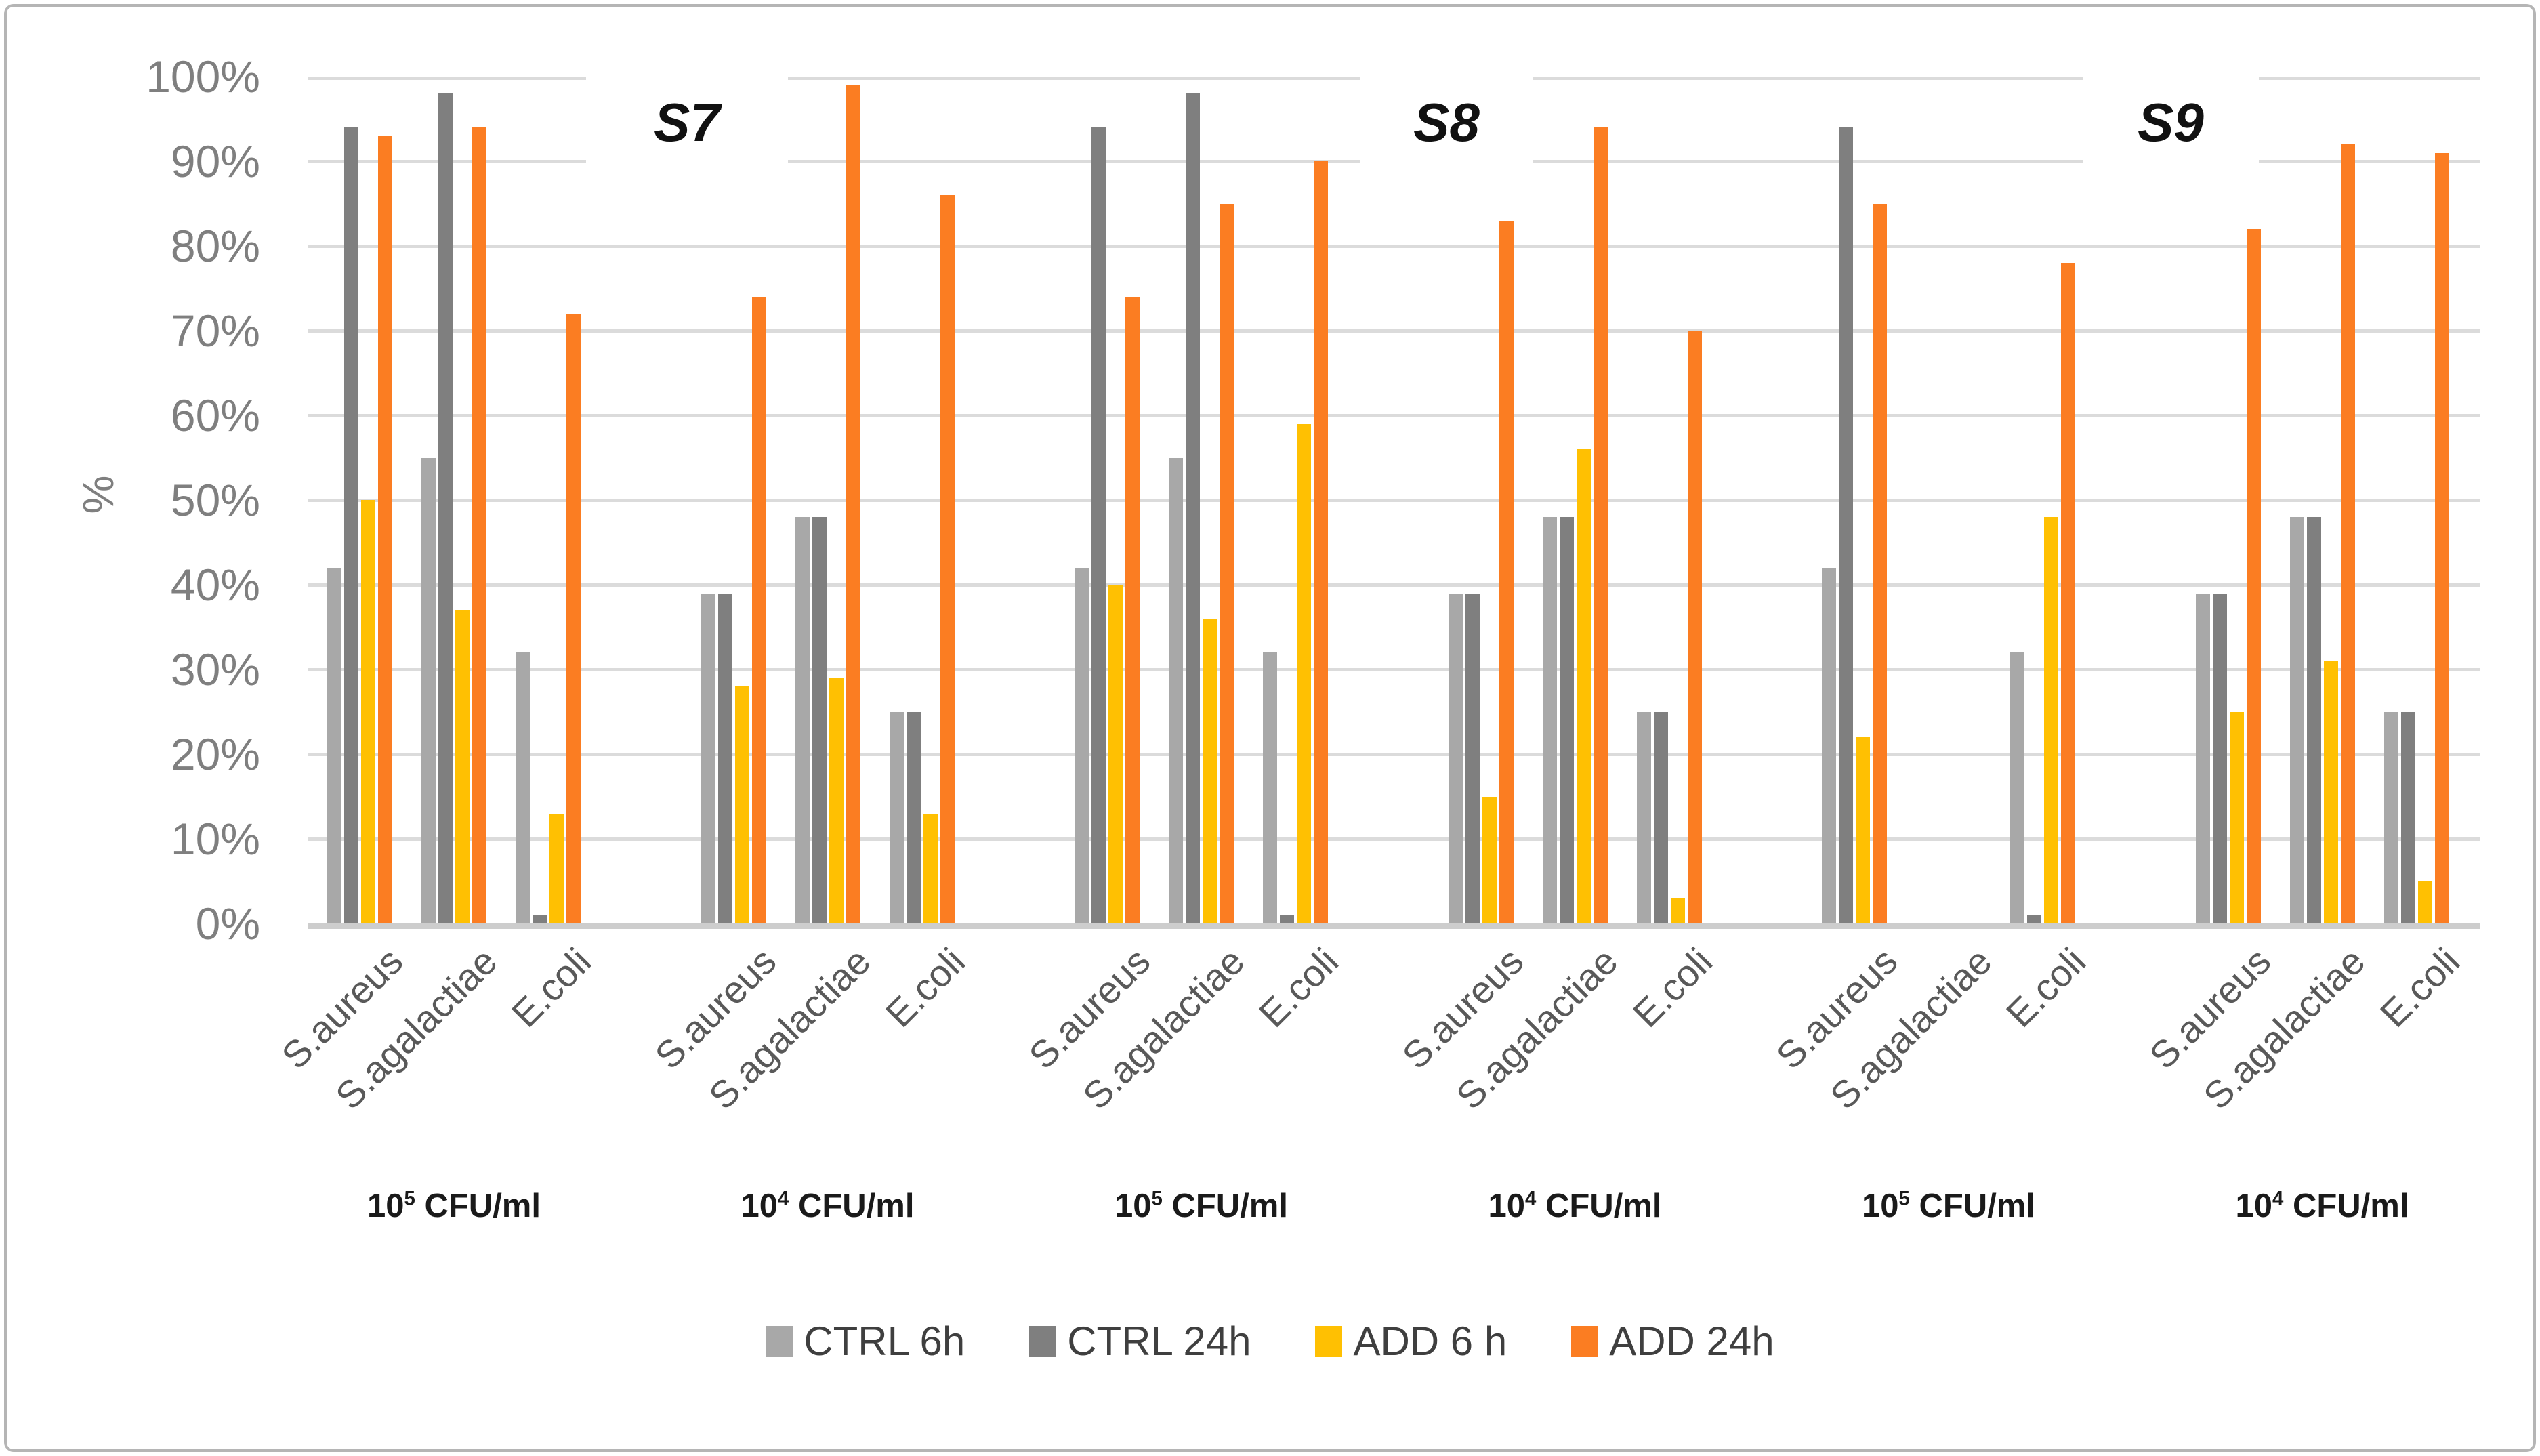 The width and height of the screenshot is (2540, 1456). I want to click on section-label: S9, so click(2171, 123).